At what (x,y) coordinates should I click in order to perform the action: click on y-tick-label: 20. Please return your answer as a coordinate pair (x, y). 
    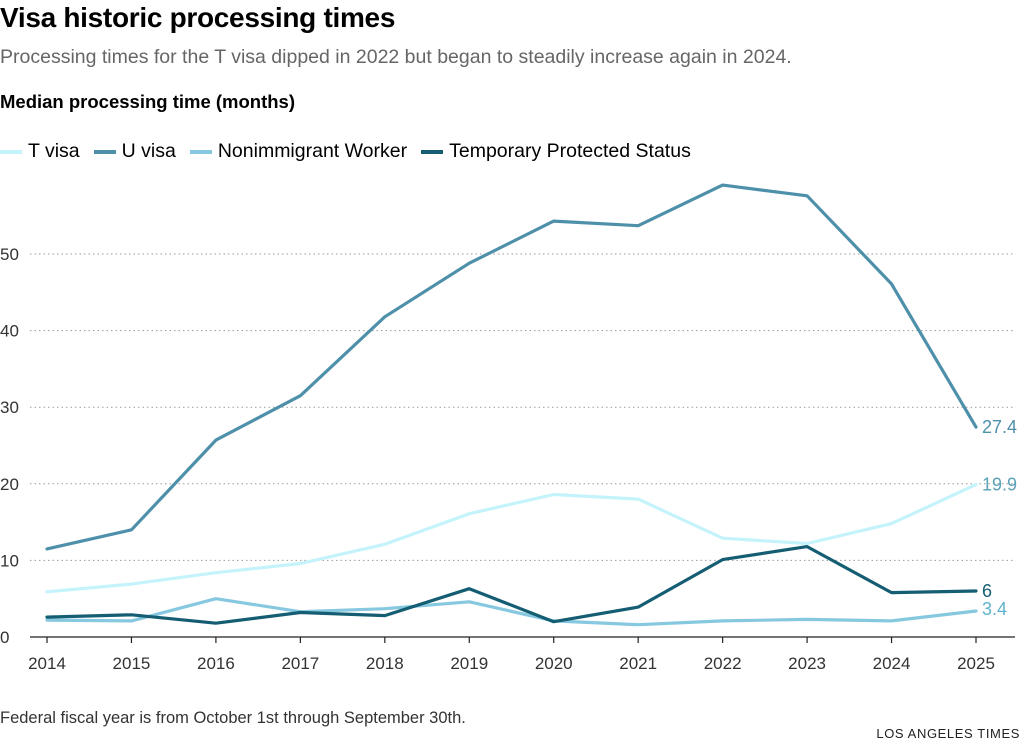
    Looking at the image, I should click on (9, 484).